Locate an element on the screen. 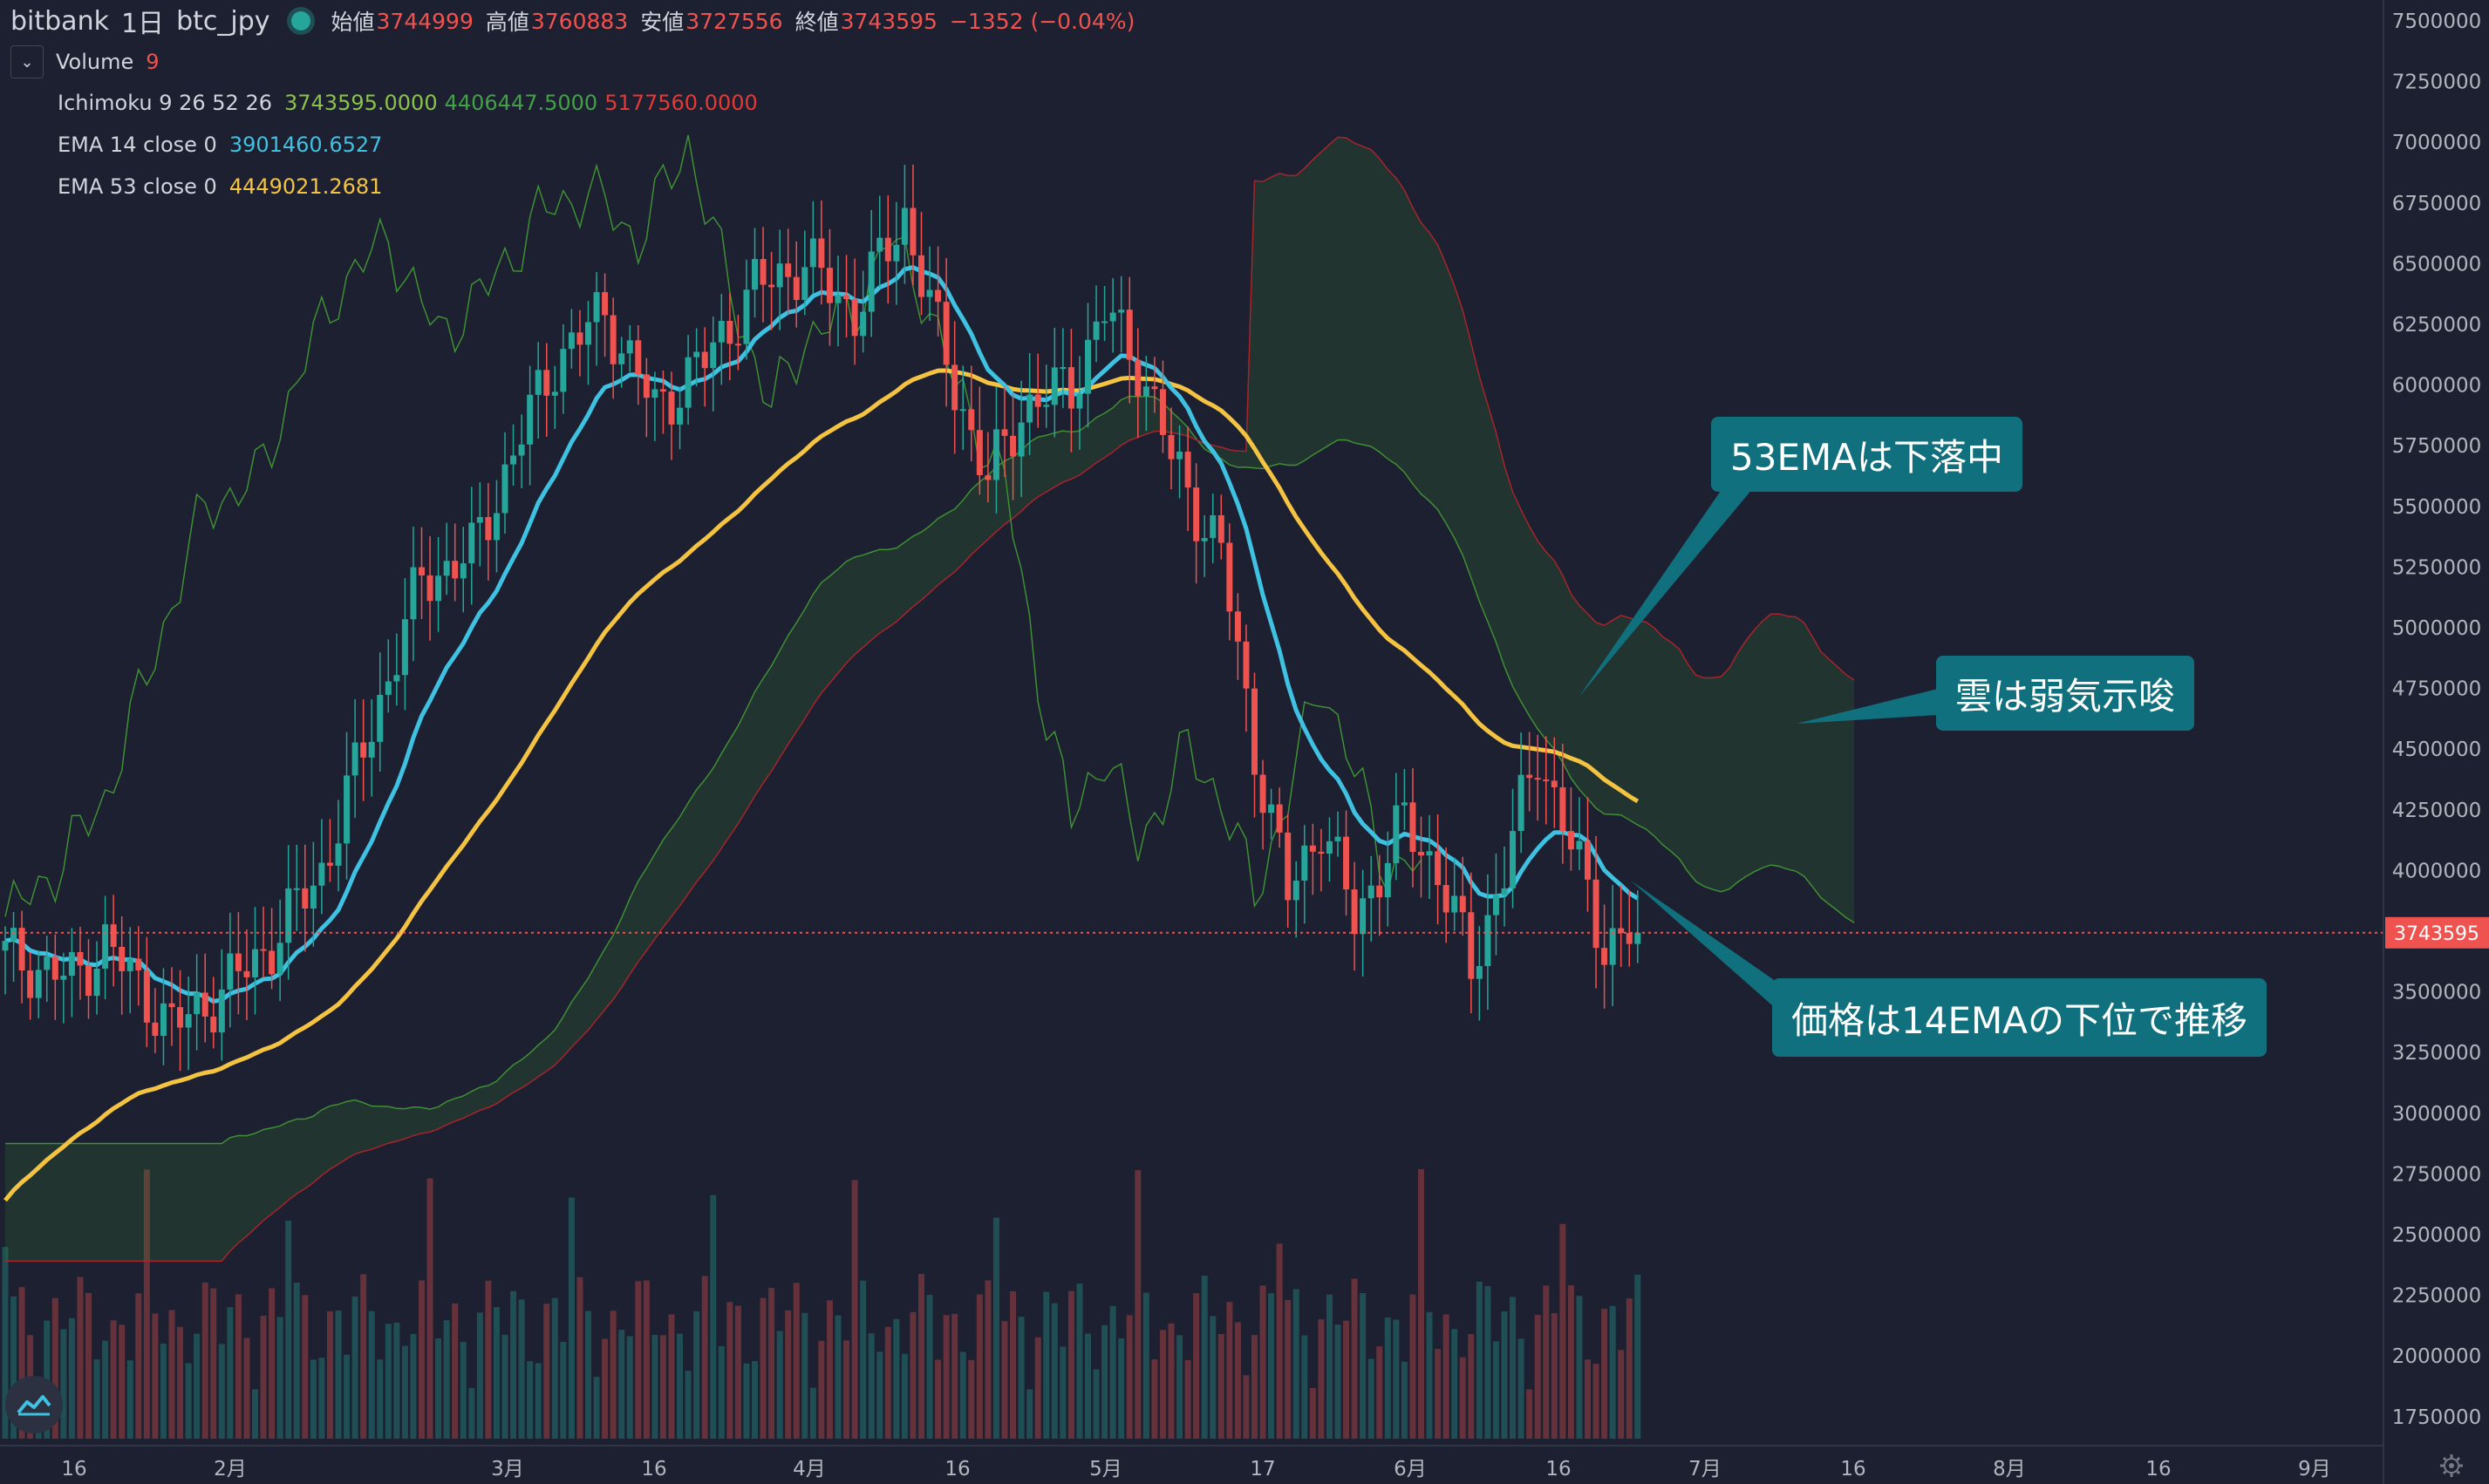 This screenshot has width=2489, height=1484. callout-ema53-pointer is located at coordinates (1666, 593).